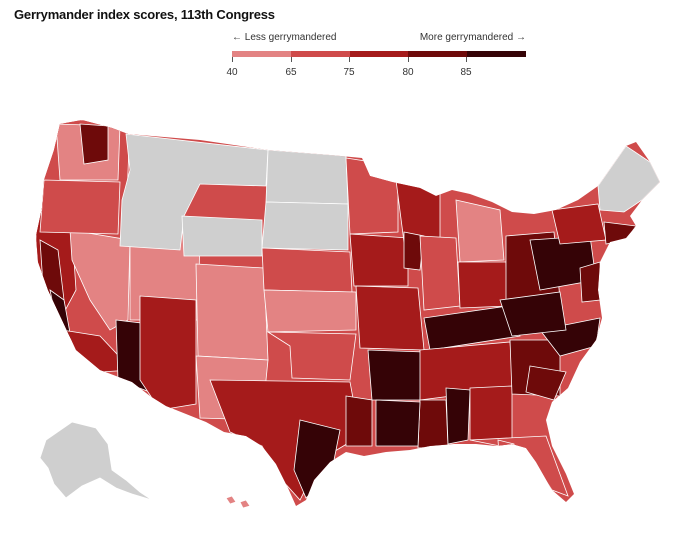  I want to click on legend-tick-label-75: 75, so click(349, 72).